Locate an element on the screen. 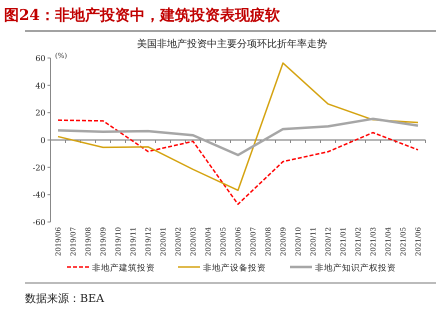 The image size is (446, 320). y-tick-label: 20 is located at coordinates (40, 113).